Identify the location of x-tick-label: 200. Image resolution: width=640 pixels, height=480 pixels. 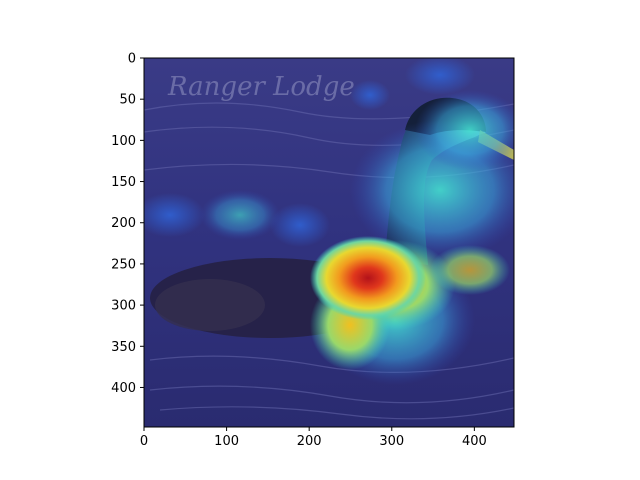
(309, 441).